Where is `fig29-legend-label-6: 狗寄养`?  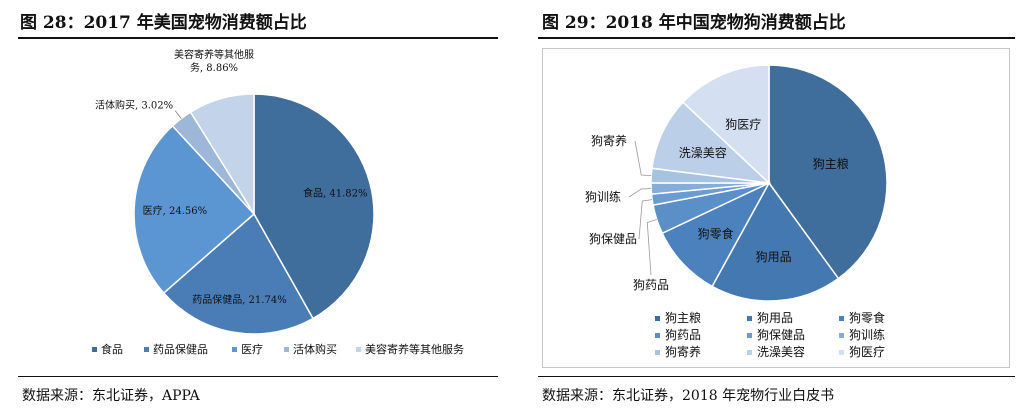 fig29-legend-label-6: 狗寄养 is located at coordinates (683, 351).